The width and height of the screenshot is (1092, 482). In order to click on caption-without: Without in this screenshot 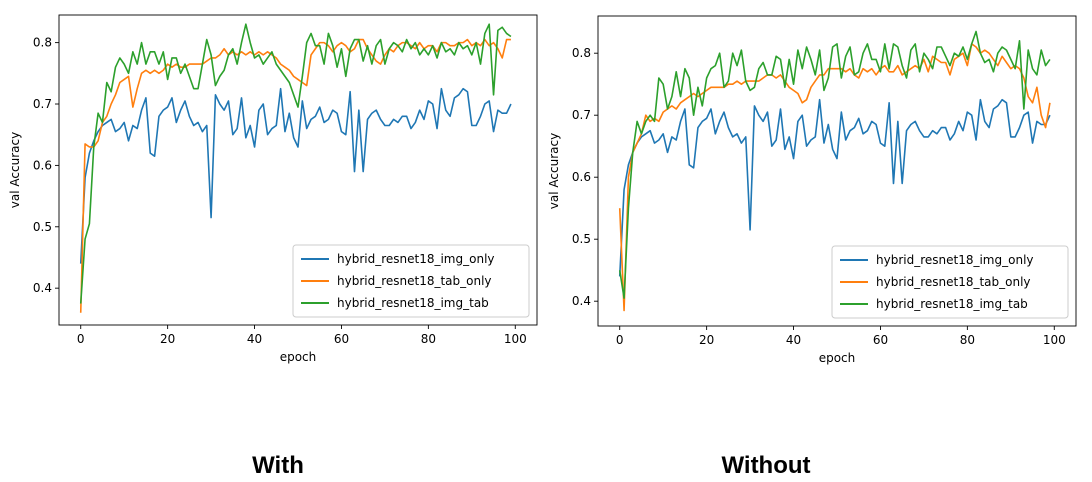, I will do `click(766, 465)`.